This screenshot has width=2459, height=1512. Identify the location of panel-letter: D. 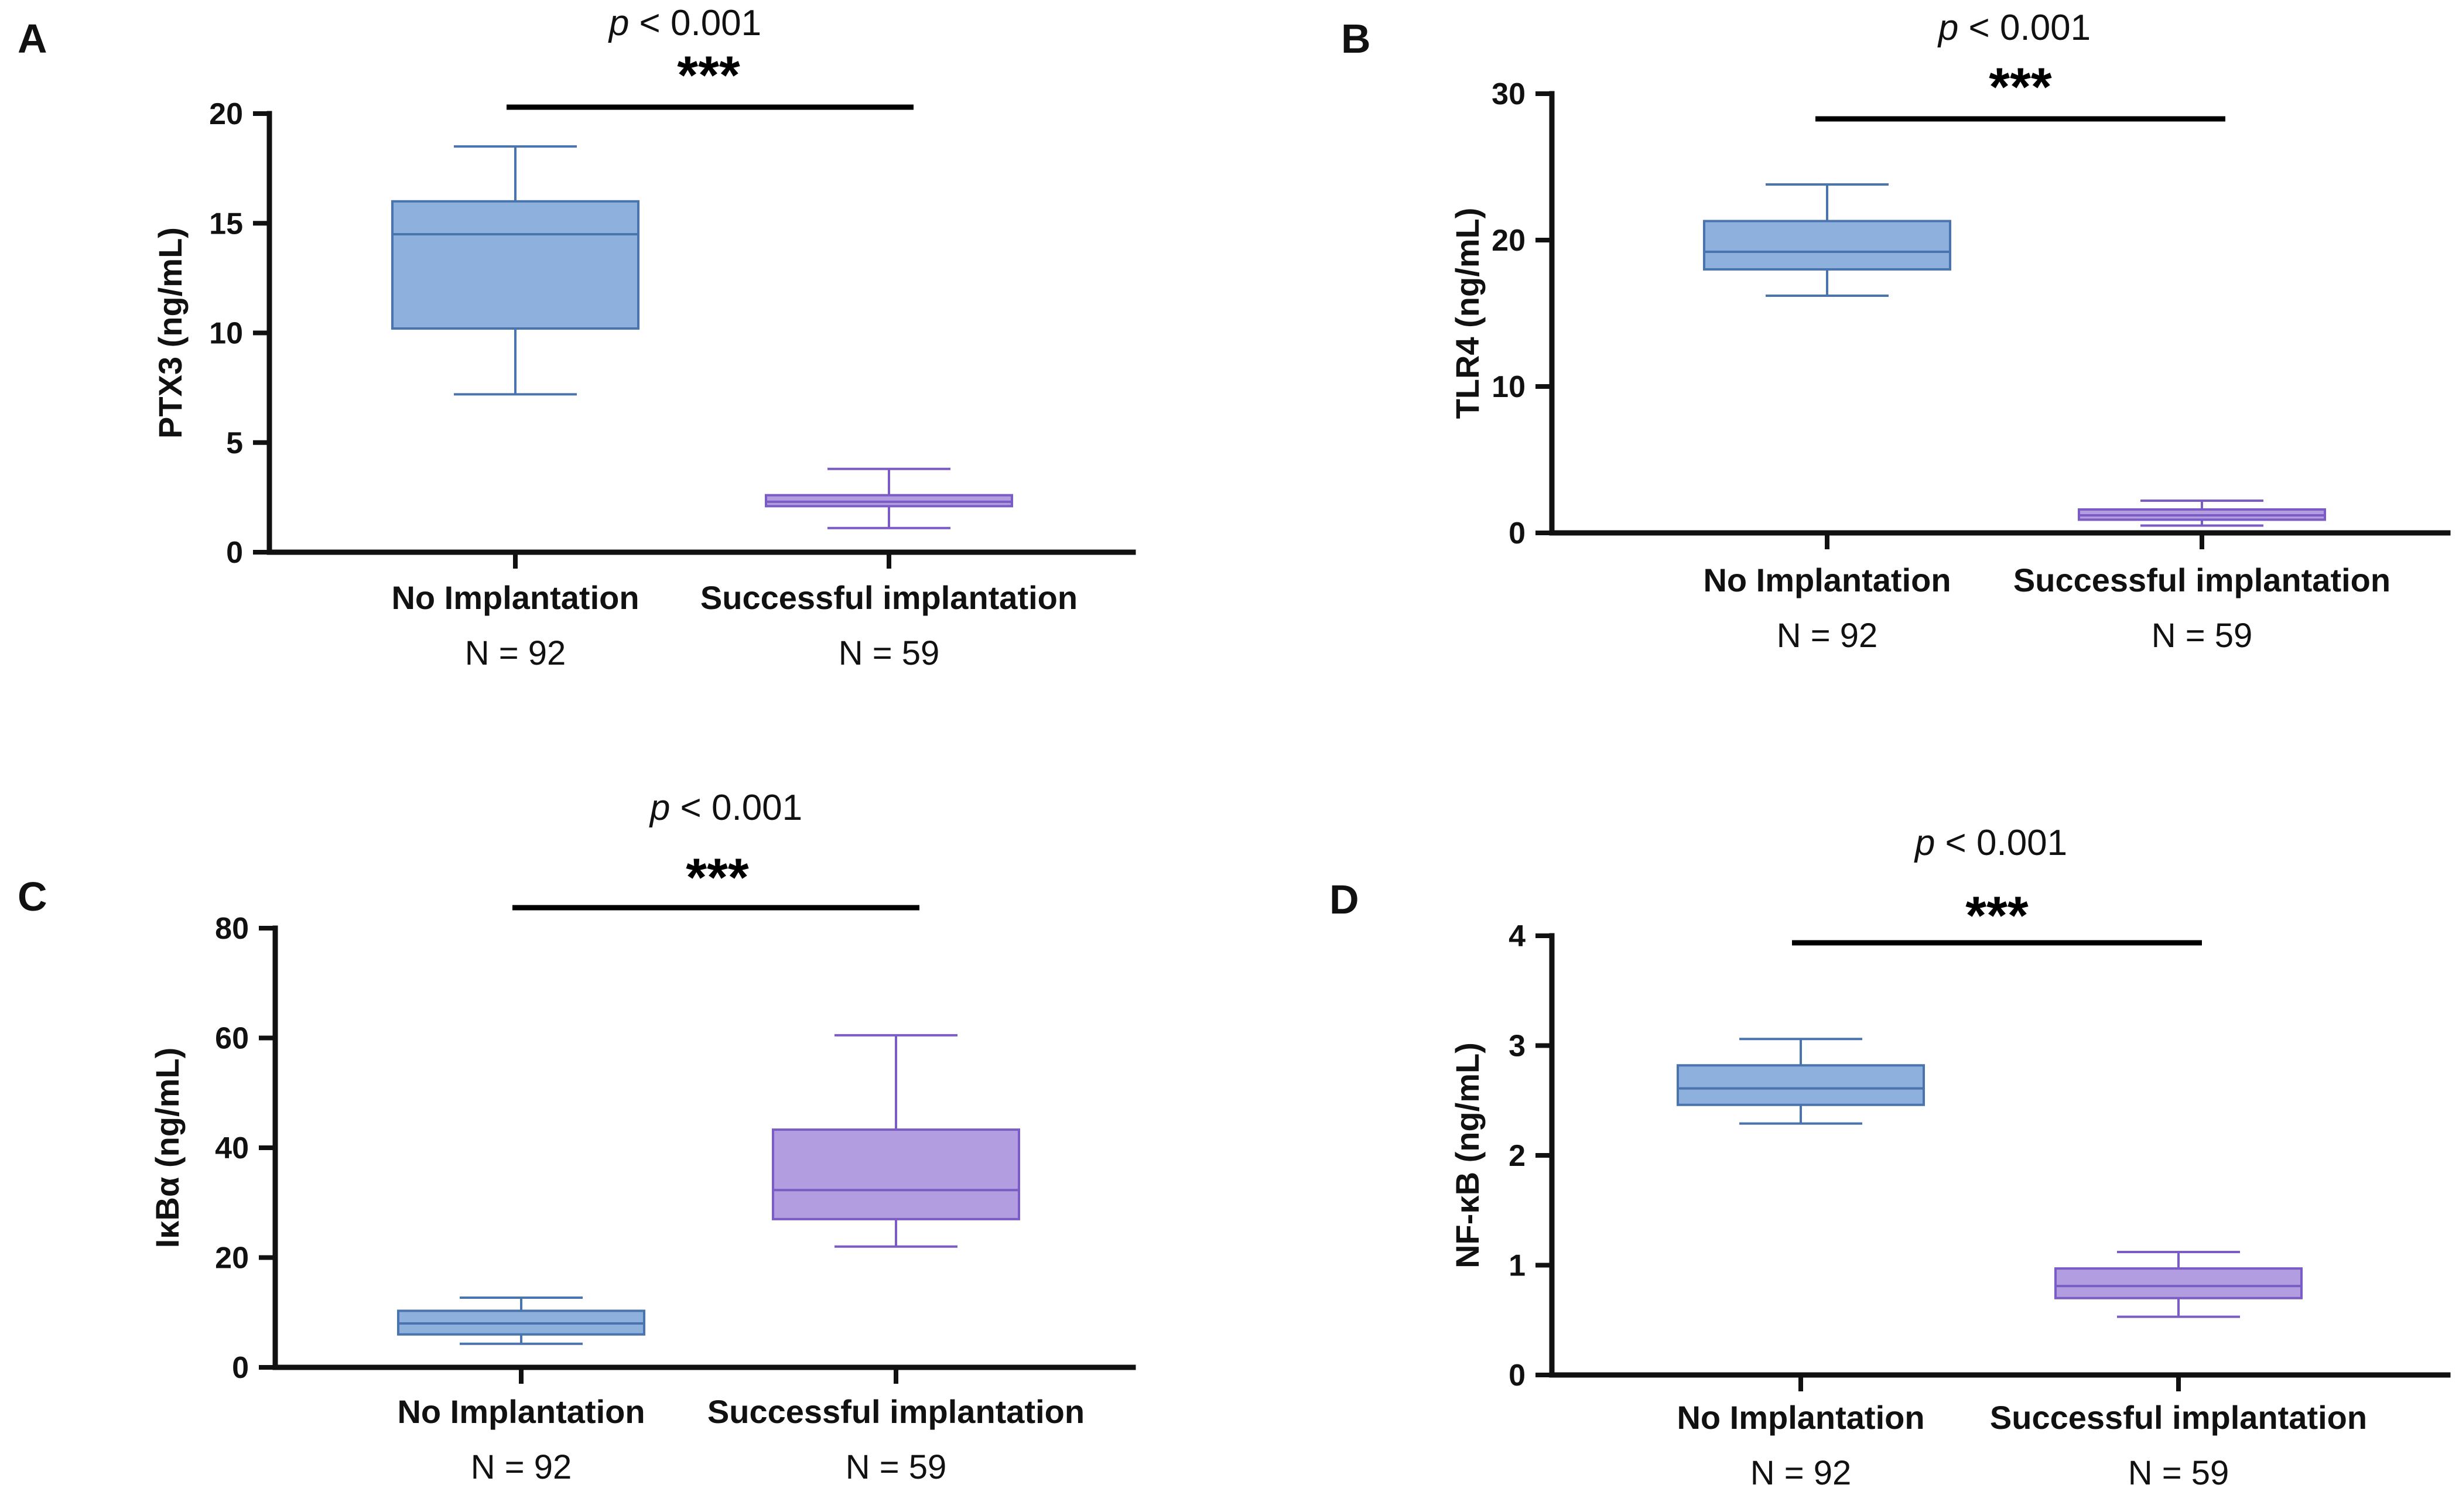
(1344, 899).